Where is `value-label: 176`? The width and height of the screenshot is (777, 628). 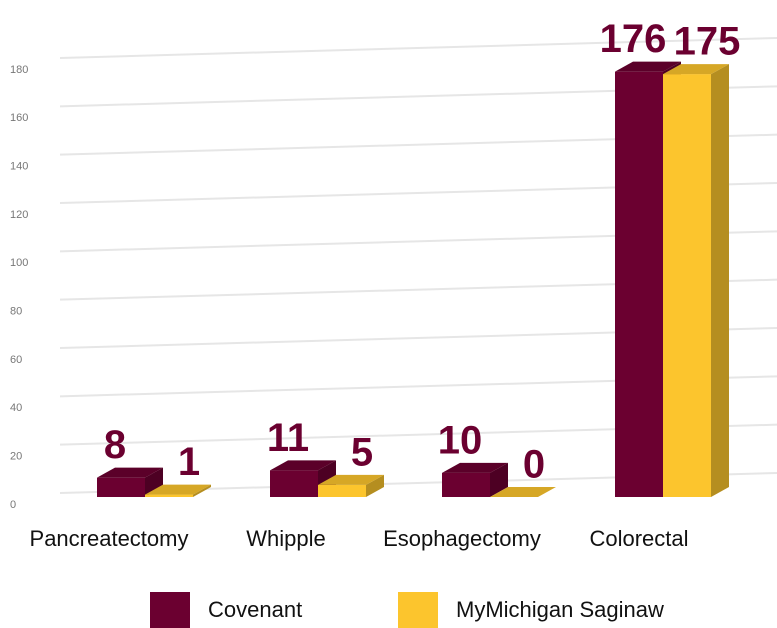 value-label: 176 is located at coordinates (633, 39).